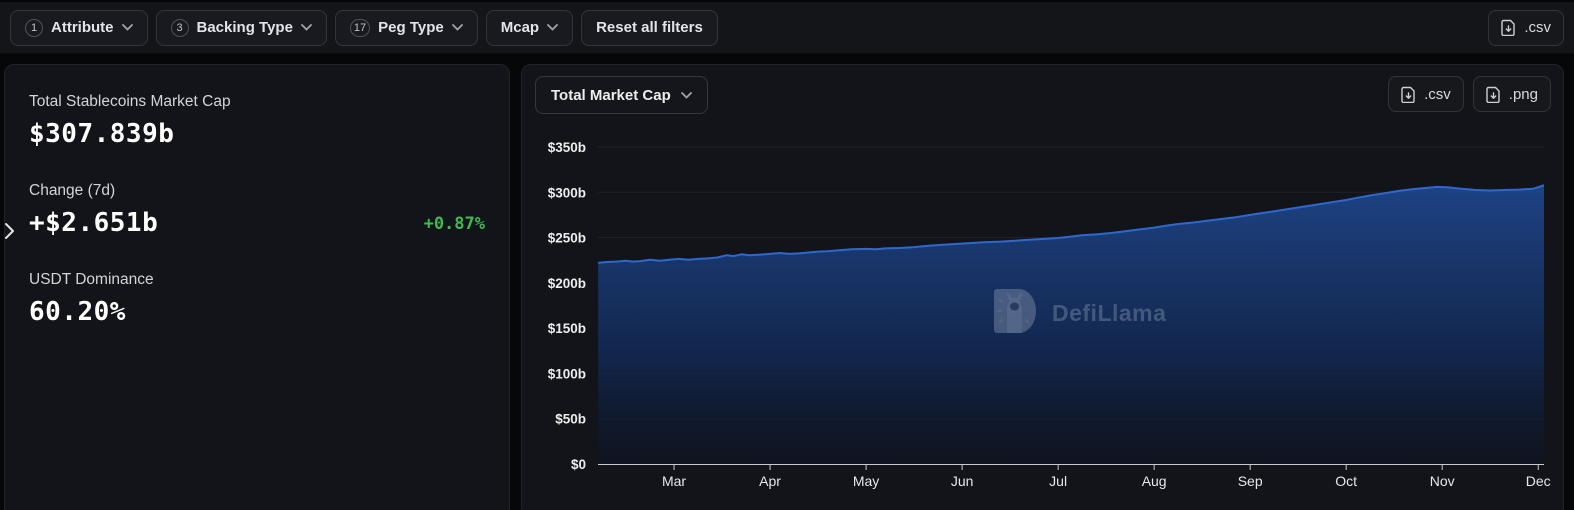  Describe the element at coordinates (674, 481) in the screenshot. I see `x-axis-tick-label: Mar` at that location.